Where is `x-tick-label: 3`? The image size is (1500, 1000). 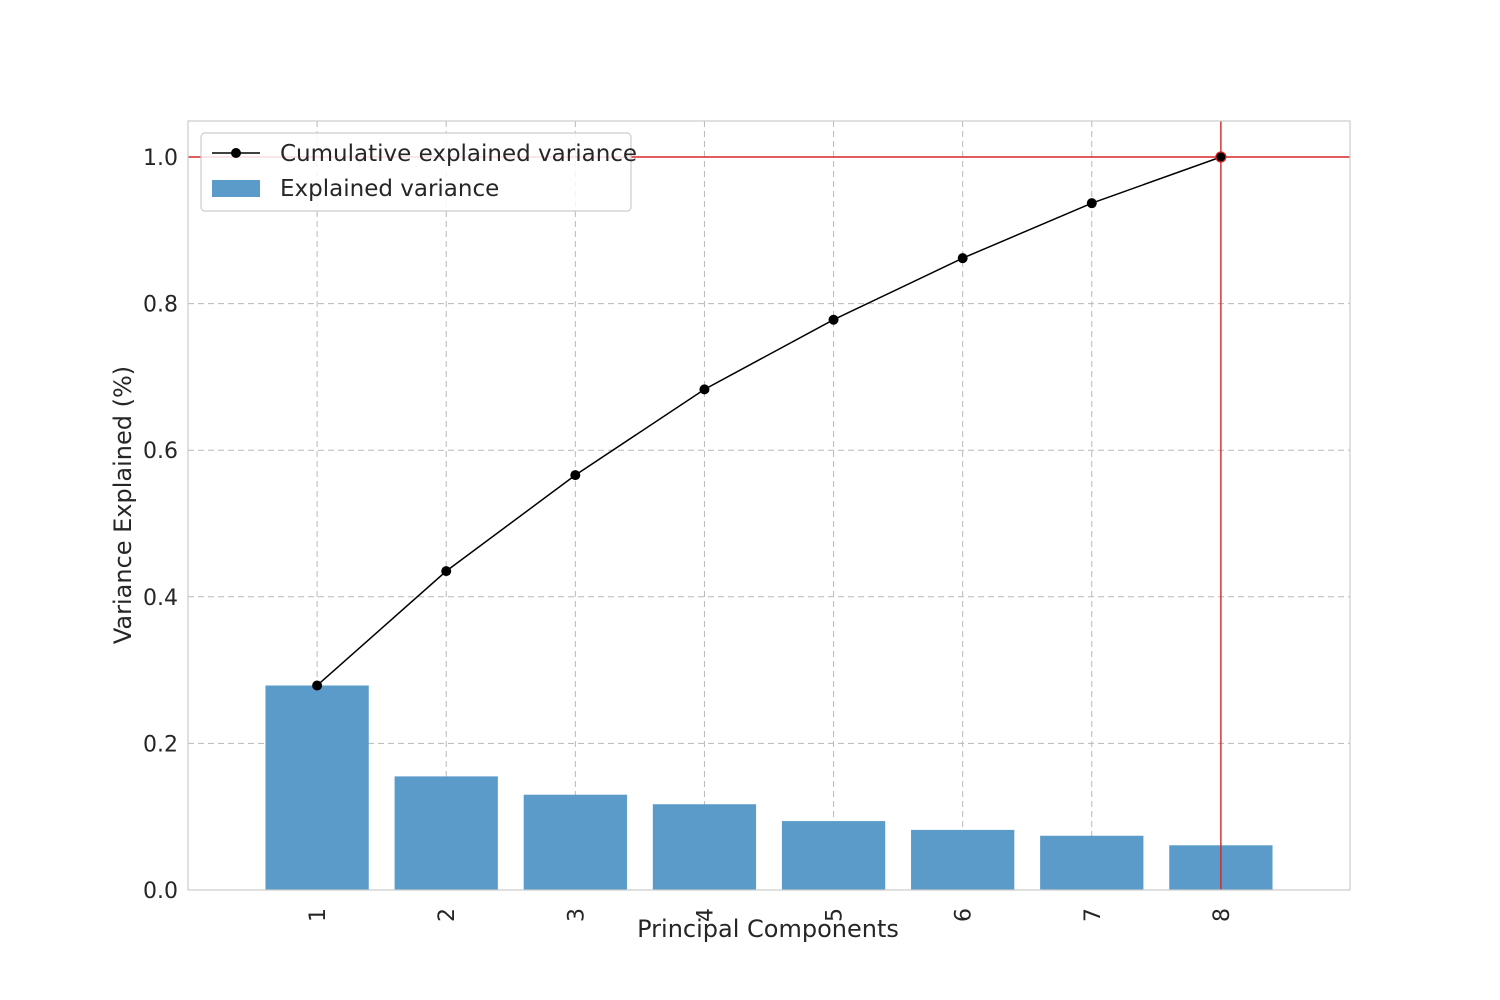 x-tick-label: 3 is located at coordinates (576, 915).